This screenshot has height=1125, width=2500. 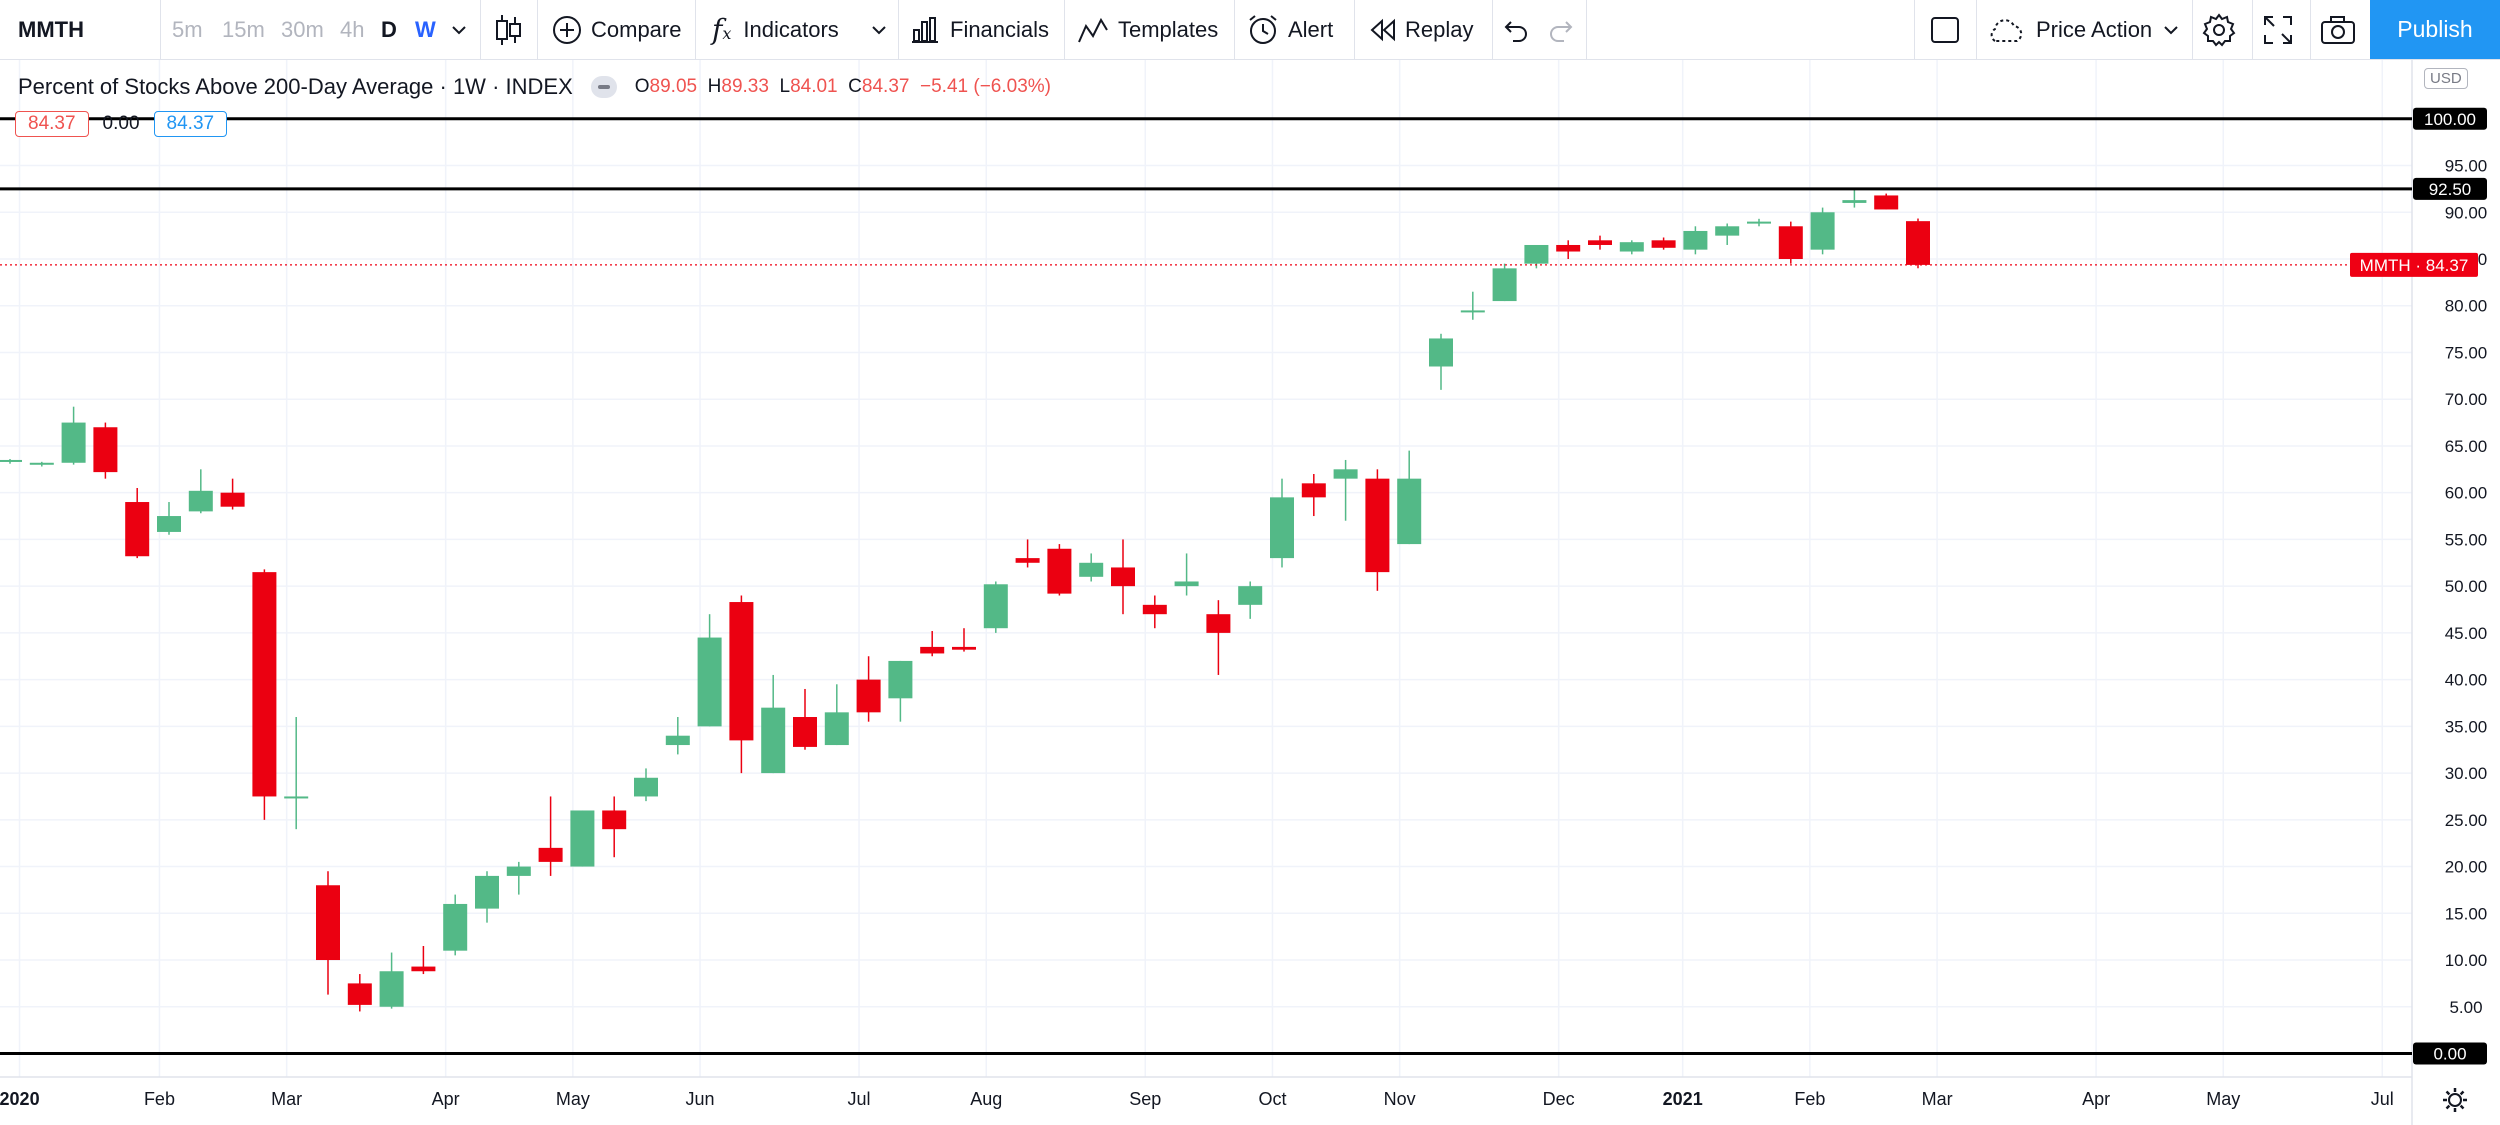 I want to click on time-scale-settings-icon, so click(x=2455, y=1100).